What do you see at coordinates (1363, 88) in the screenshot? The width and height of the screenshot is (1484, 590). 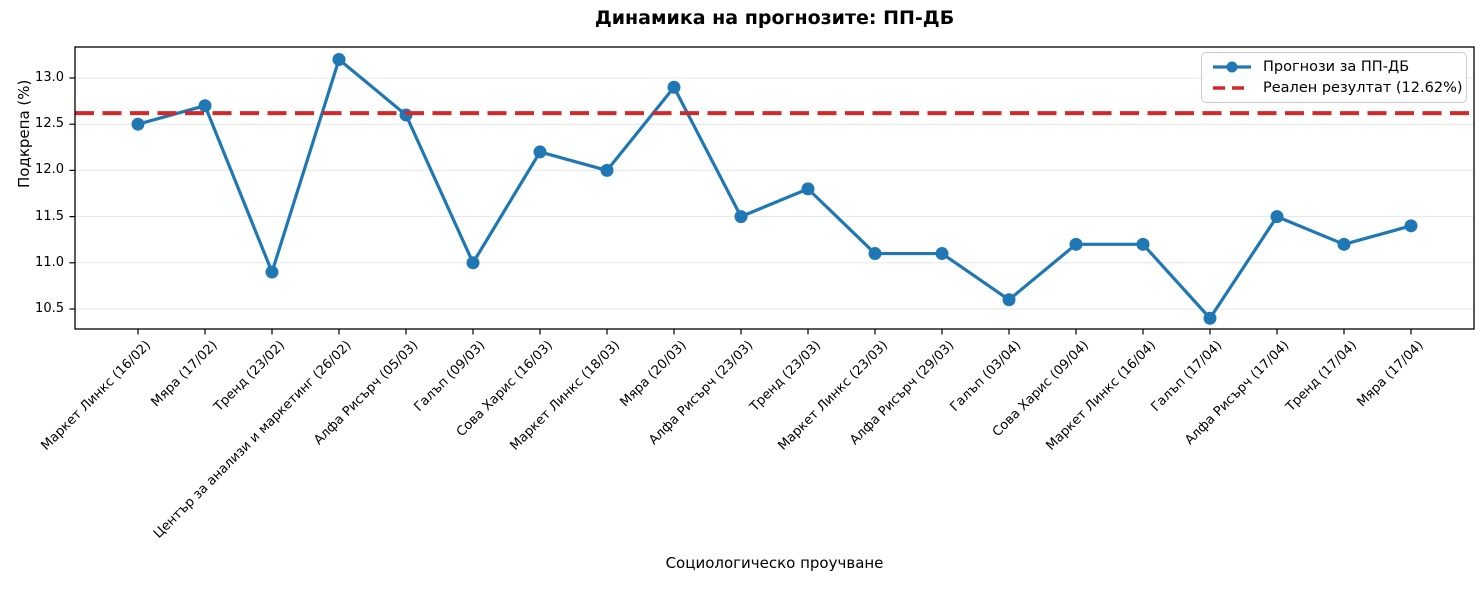 I see `legend-label-real-result: Реален резултат (12.62%)` at bounding box center [1363, 88].